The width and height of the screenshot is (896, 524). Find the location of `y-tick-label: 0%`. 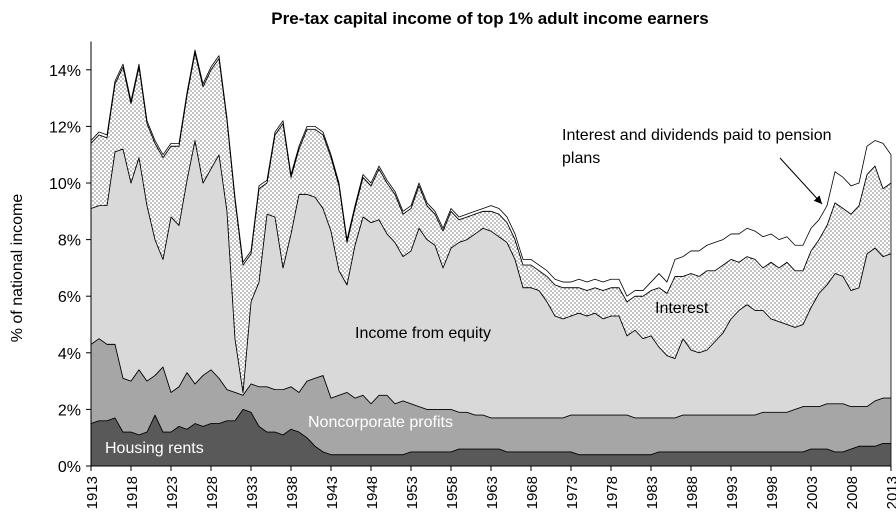

y-tick-label: 0% is located at coordinates (69, 467).